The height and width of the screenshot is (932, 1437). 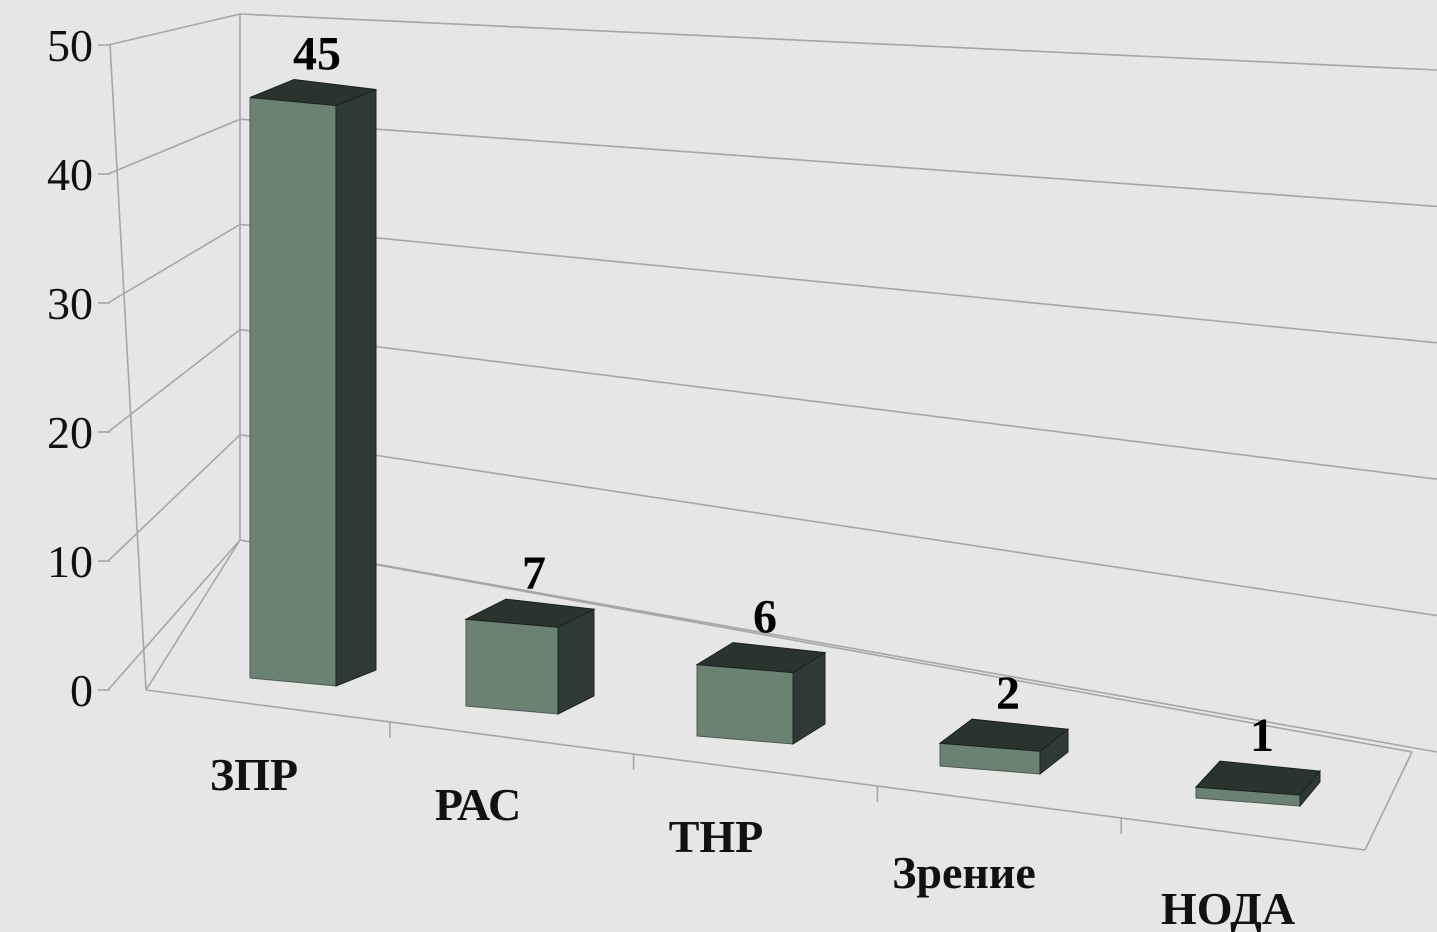 I want to click on bar-НОДА, so click(x=1257, y=784).